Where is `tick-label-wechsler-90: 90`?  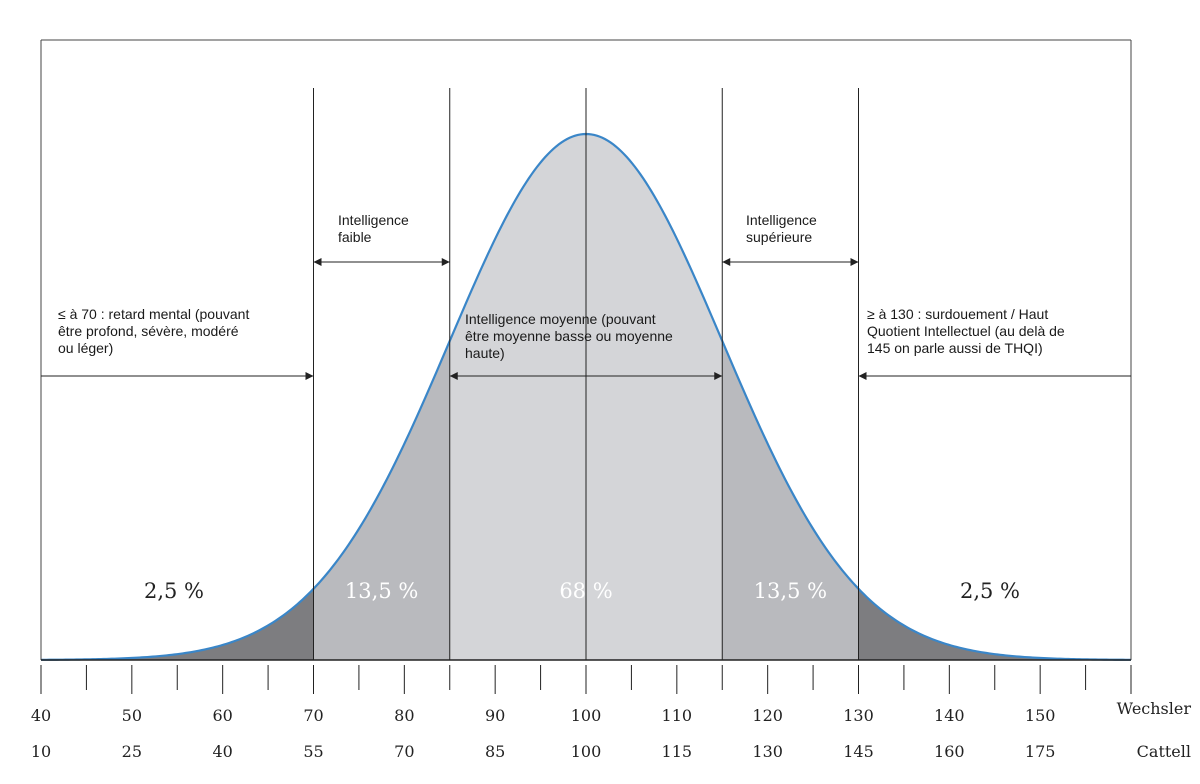 tick-label-wechsler-90: 90 is located at coordinates (495, 715).